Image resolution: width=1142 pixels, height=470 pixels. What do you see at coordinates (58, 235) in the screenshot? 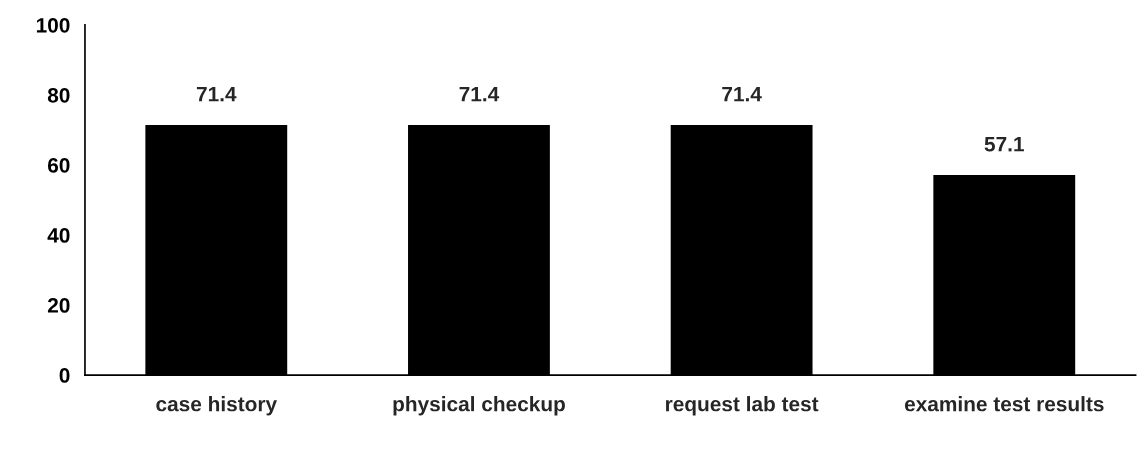
I see `y-tick-label: 40` at bounding box center [58, 235].